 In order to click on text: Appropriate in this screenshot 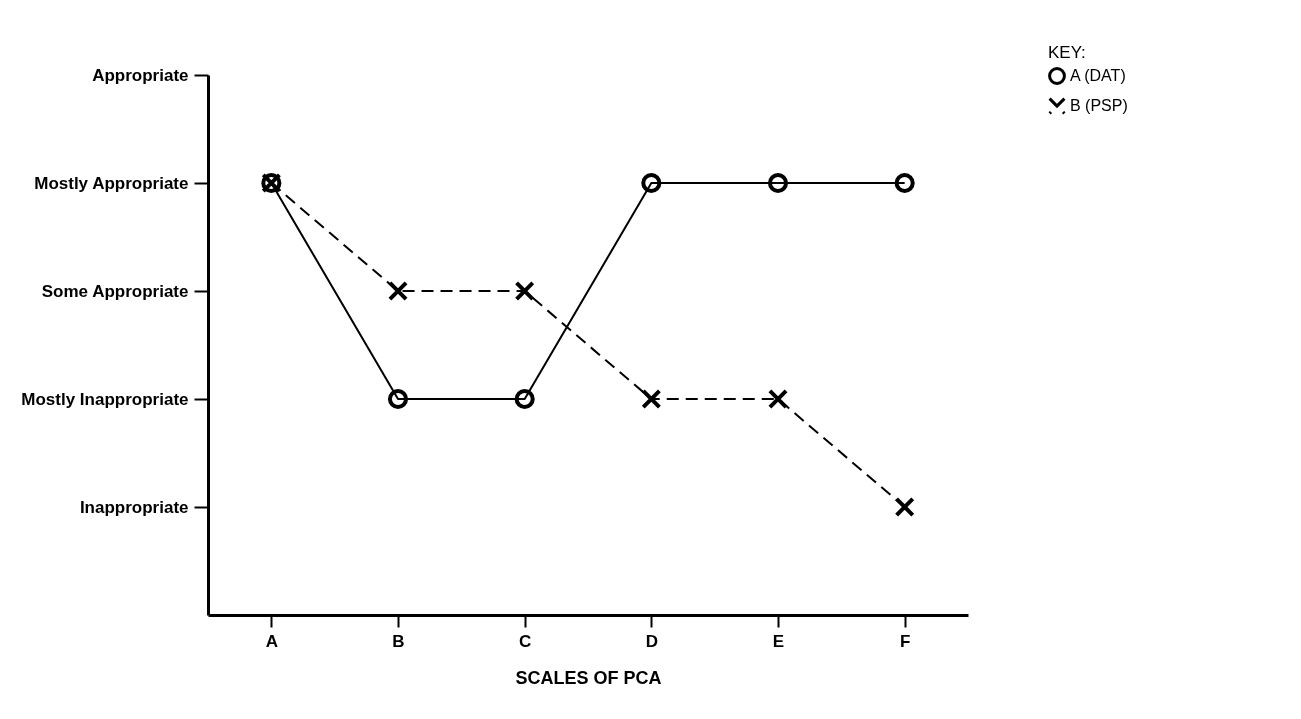, I will do `click(140, 75)`.